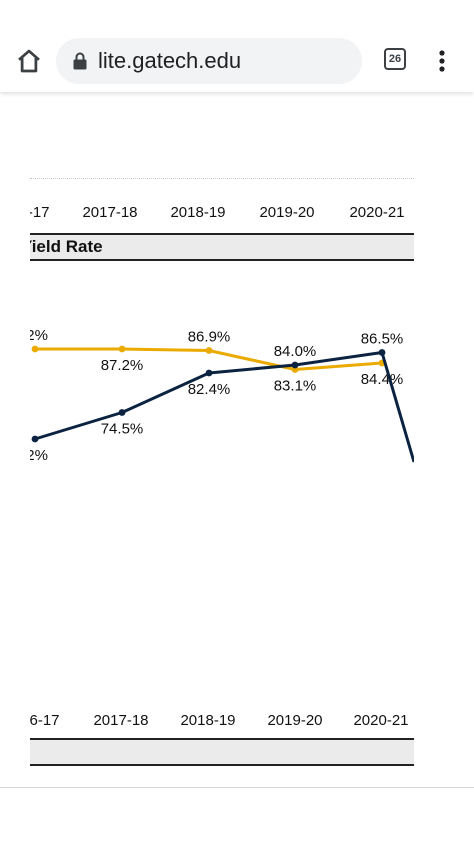 Image resolution: width=474 pixels, height=842 pixels. I want to click on data-label: 84.4%, so click(382, 379).